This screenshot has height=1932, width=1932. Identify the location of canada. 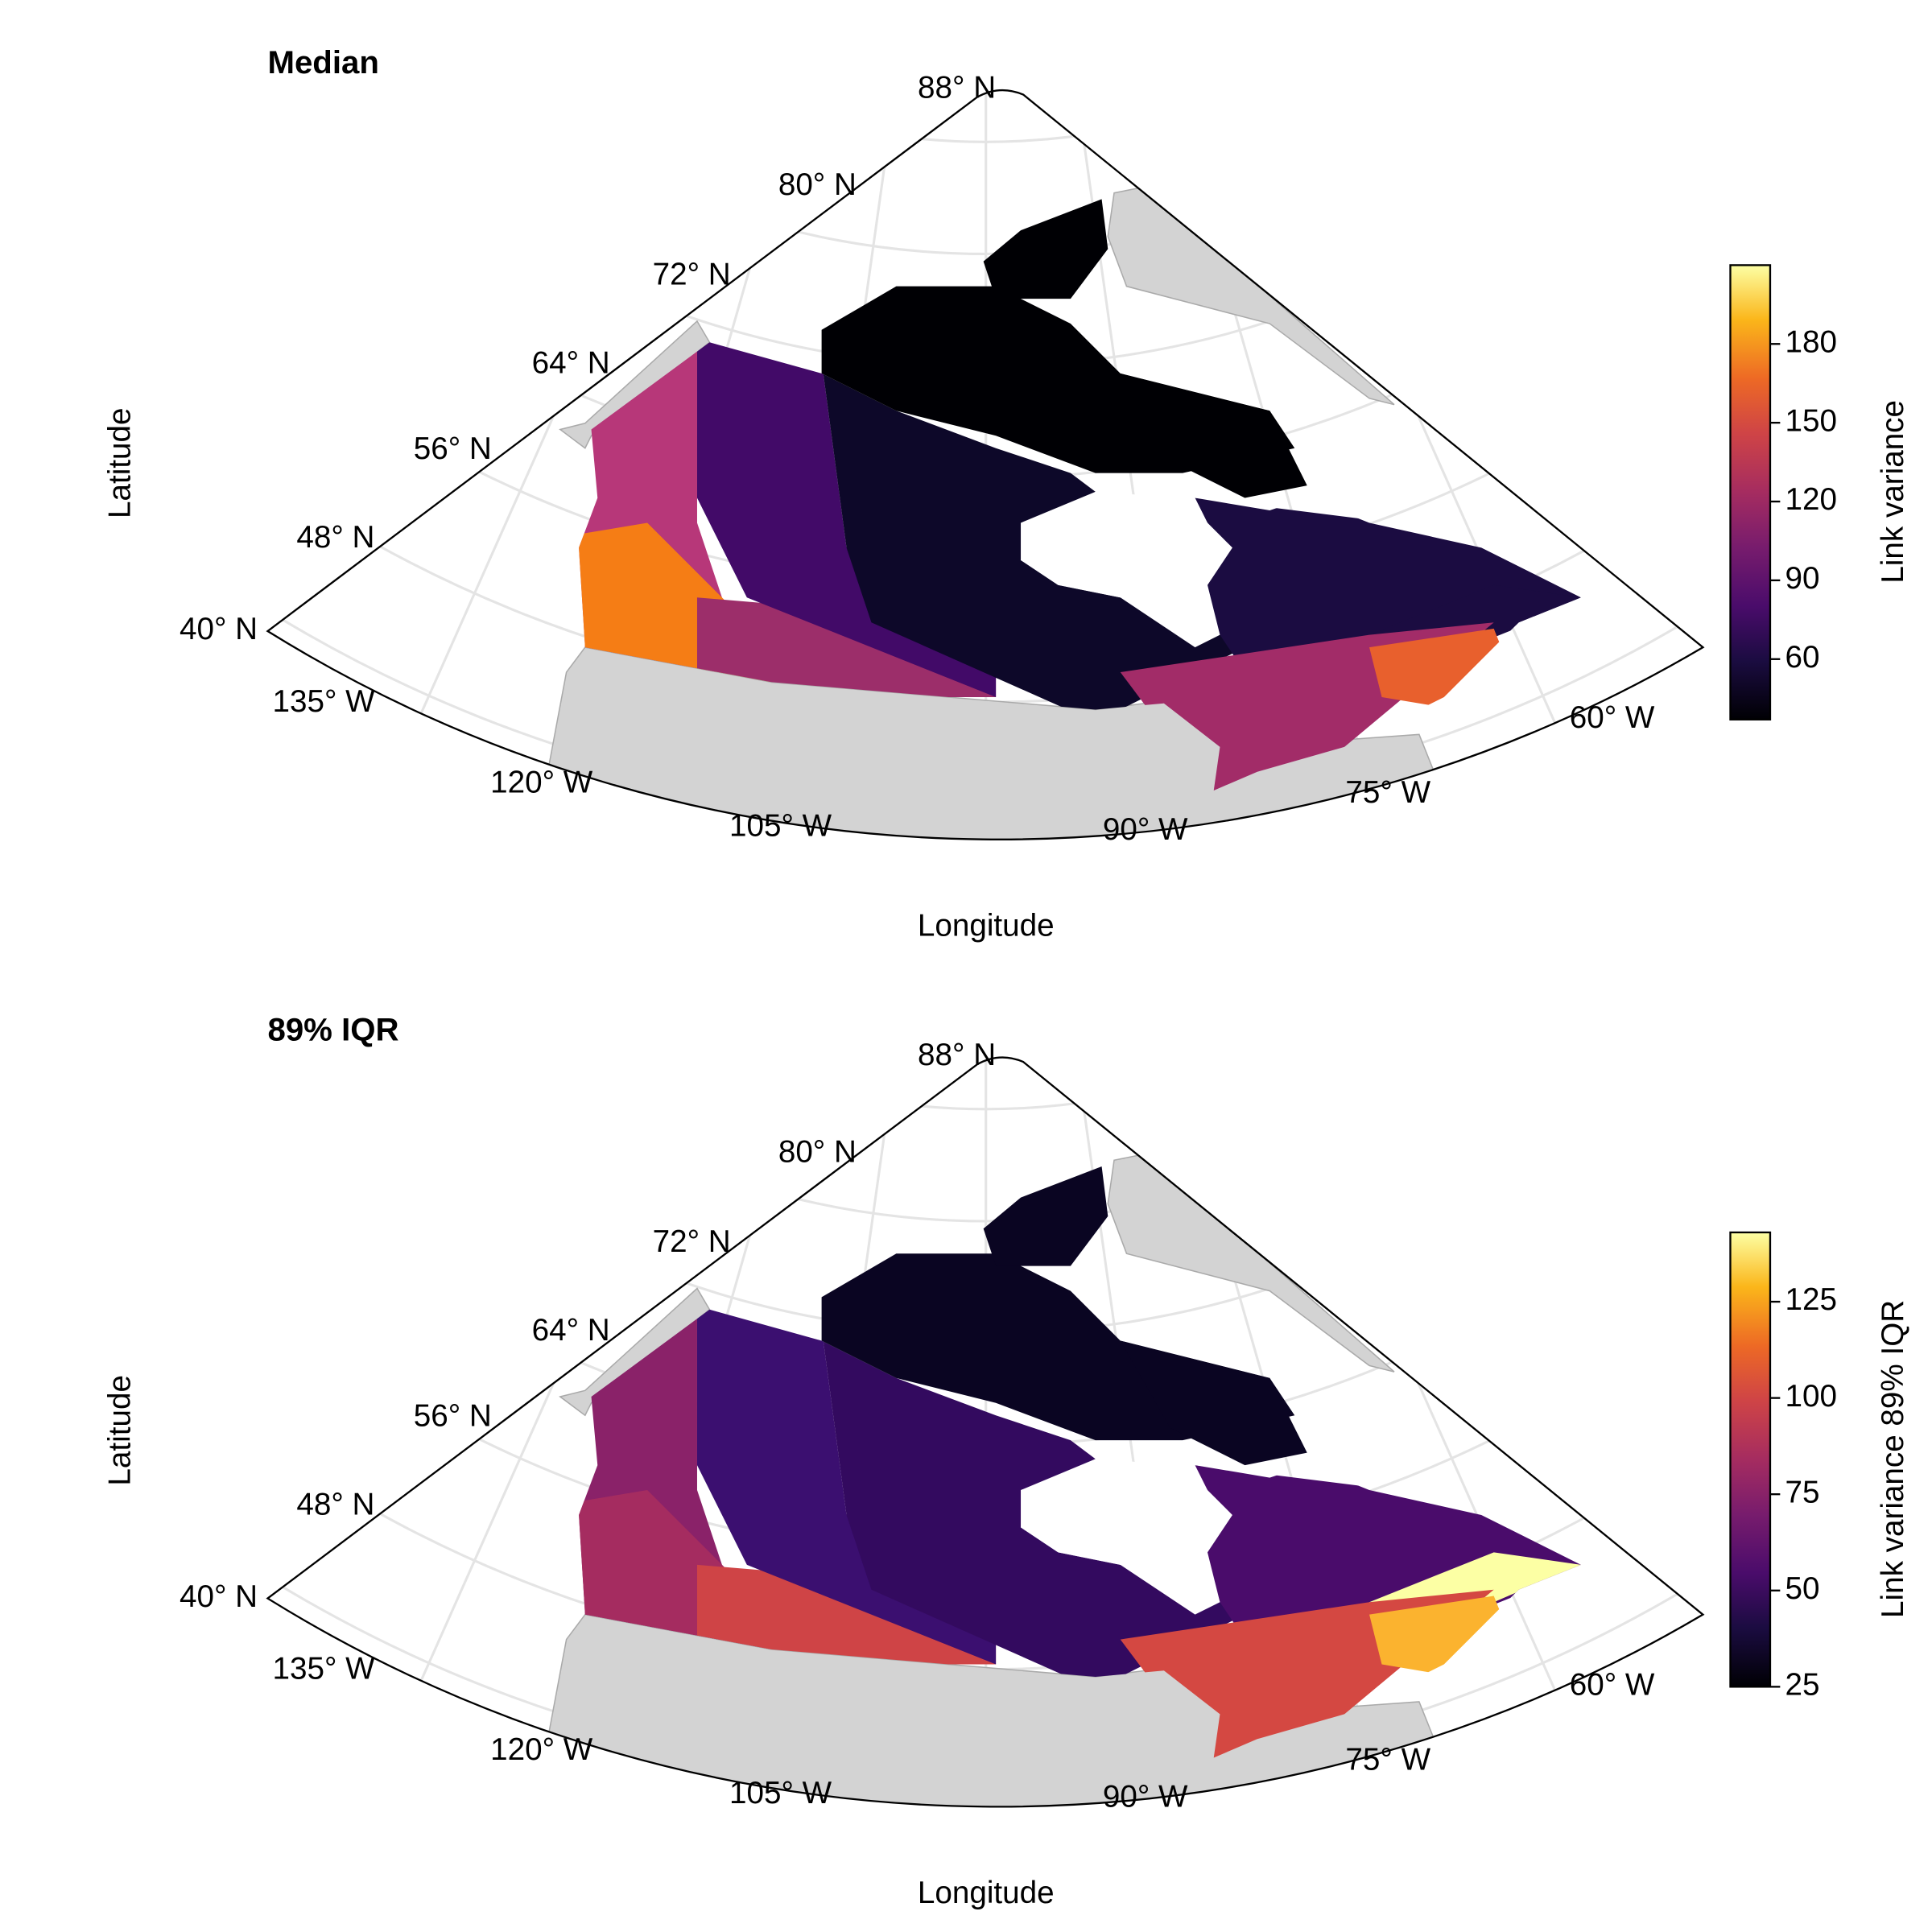
(1080, 1533).